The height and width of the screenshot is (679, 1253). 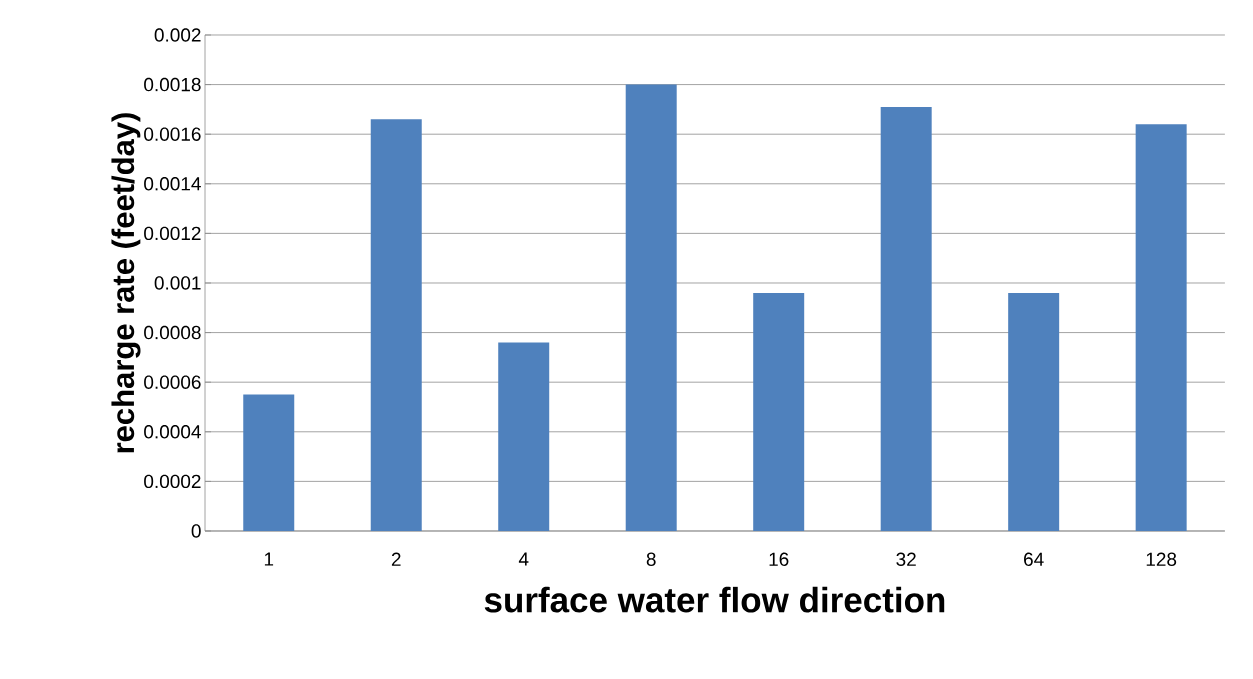 I want to click on x-tick-label: 4, so click(x=523, y=559).